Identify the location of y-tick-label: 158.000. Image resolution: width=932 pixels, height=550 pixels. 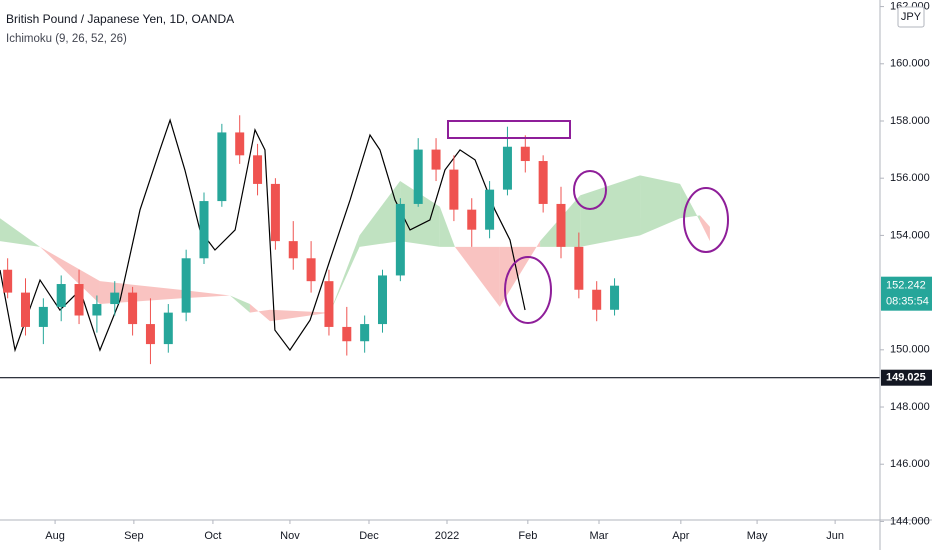
(910, 121).